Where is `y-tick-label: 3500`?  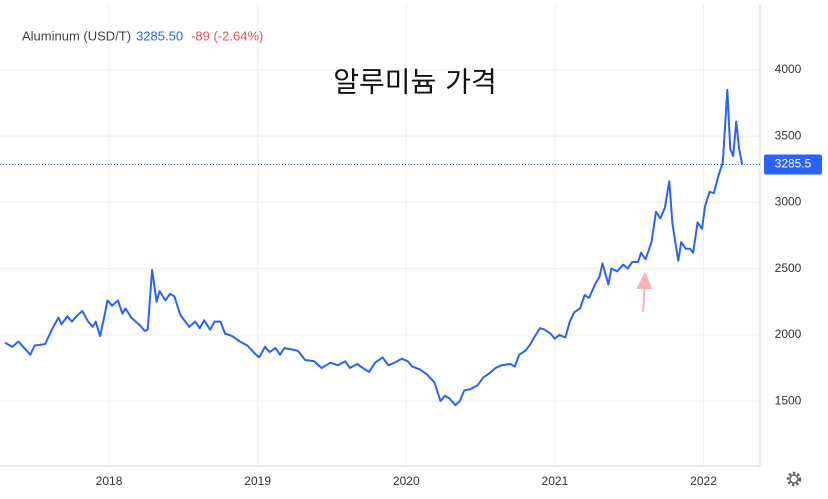 y-tick-label: 3500 is located at coordinates (788, 135).